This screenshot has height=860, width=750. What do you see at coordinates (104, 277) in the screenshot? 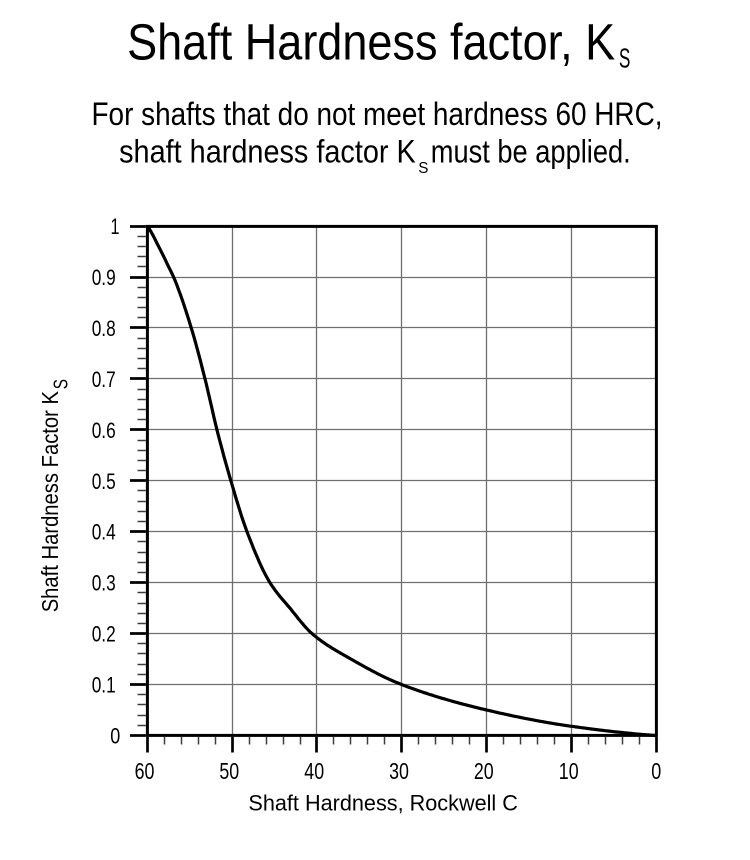
I see `svg-text: 0.9` at bounding box center [104, 277].